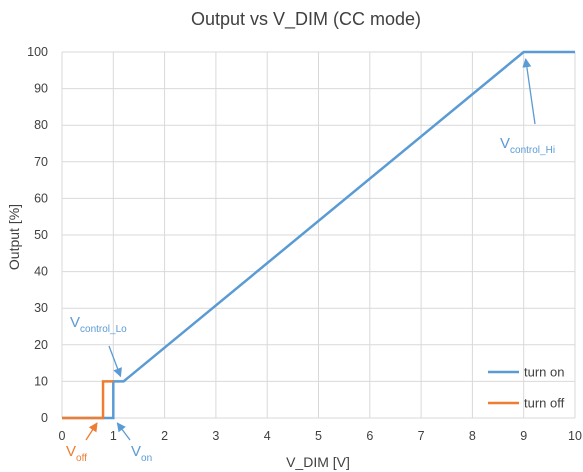 This screenshot has width=583, height=472. I want to click on y-tick-label: 60, so click(41, 198).